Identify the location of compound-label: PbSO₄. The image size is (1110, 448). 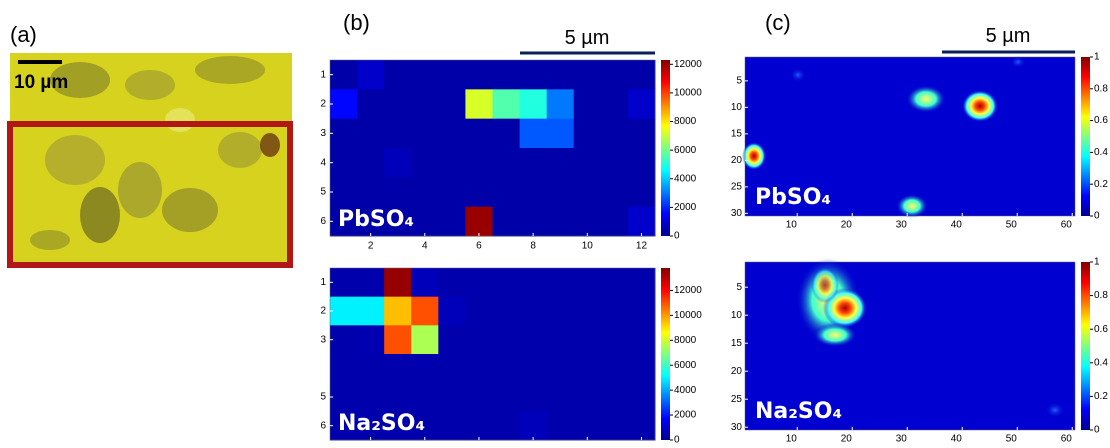
(376, 219).